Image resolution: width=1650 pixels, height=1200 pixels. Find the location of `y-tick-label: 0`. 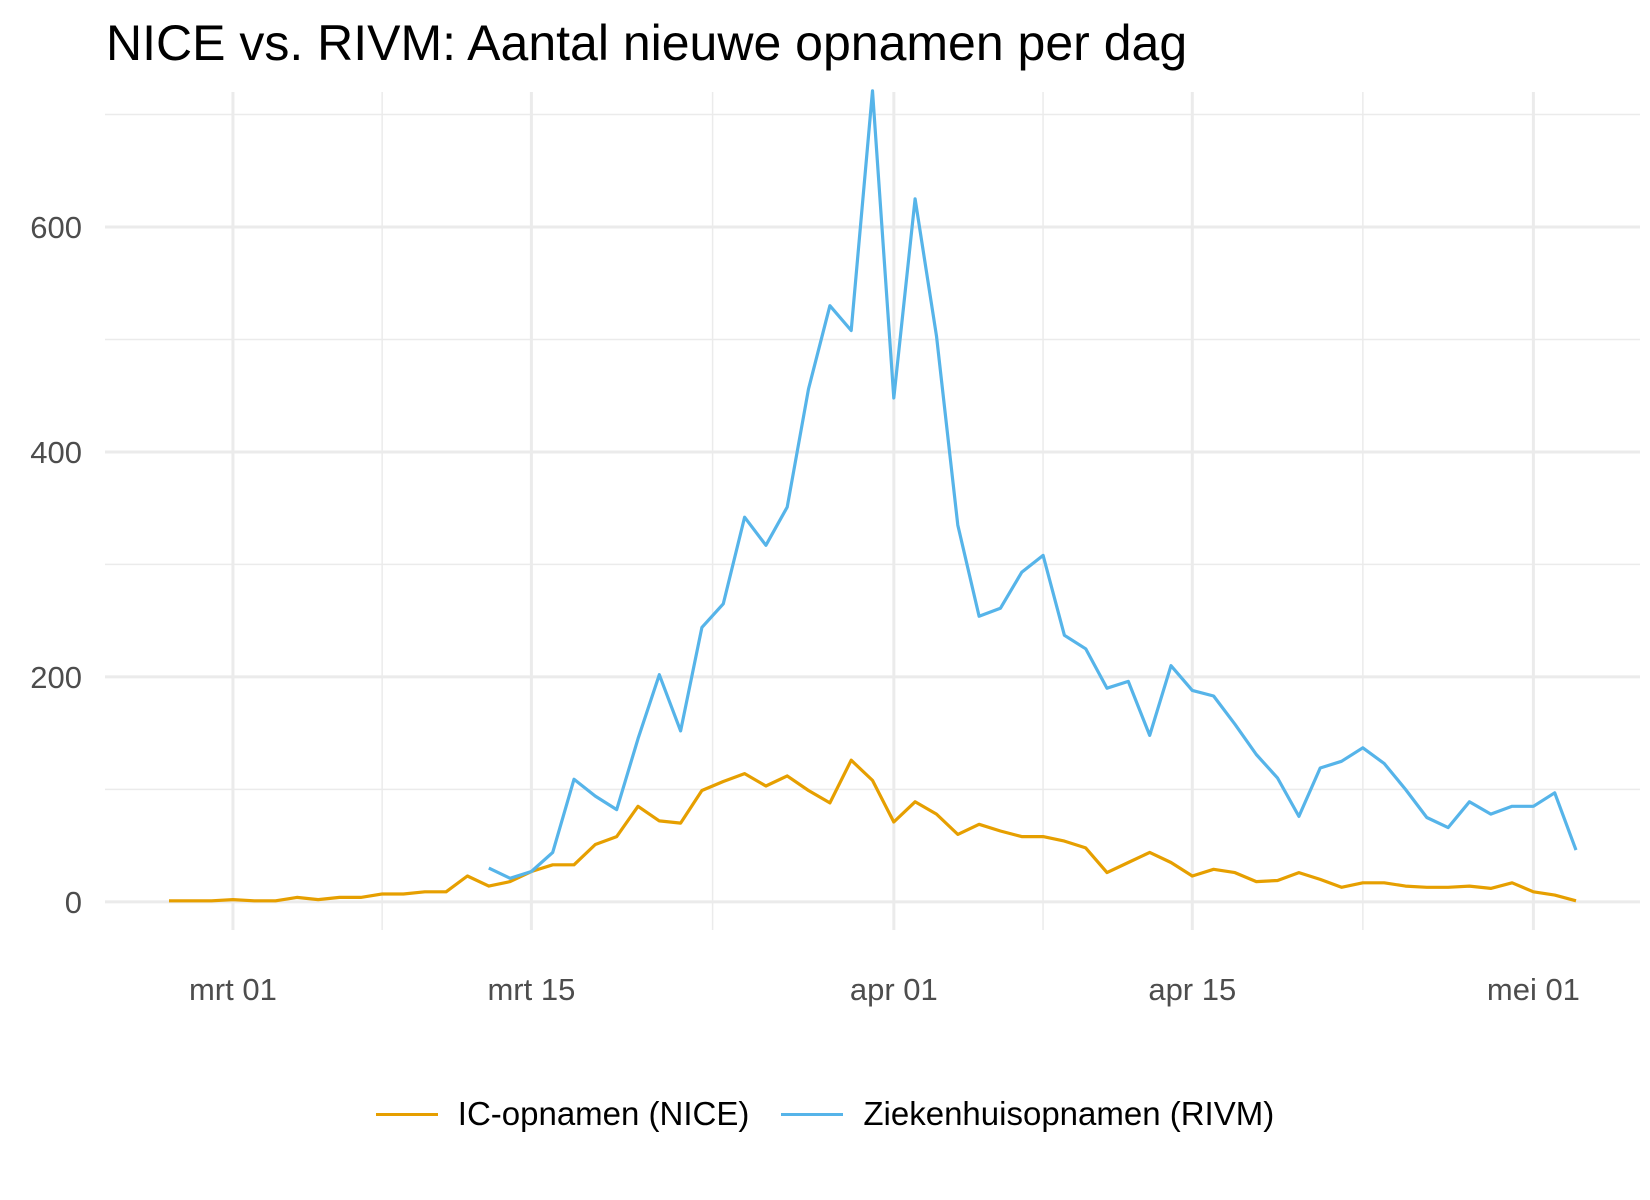

y-tick-label: 0 is located at coordinates (73, 902).